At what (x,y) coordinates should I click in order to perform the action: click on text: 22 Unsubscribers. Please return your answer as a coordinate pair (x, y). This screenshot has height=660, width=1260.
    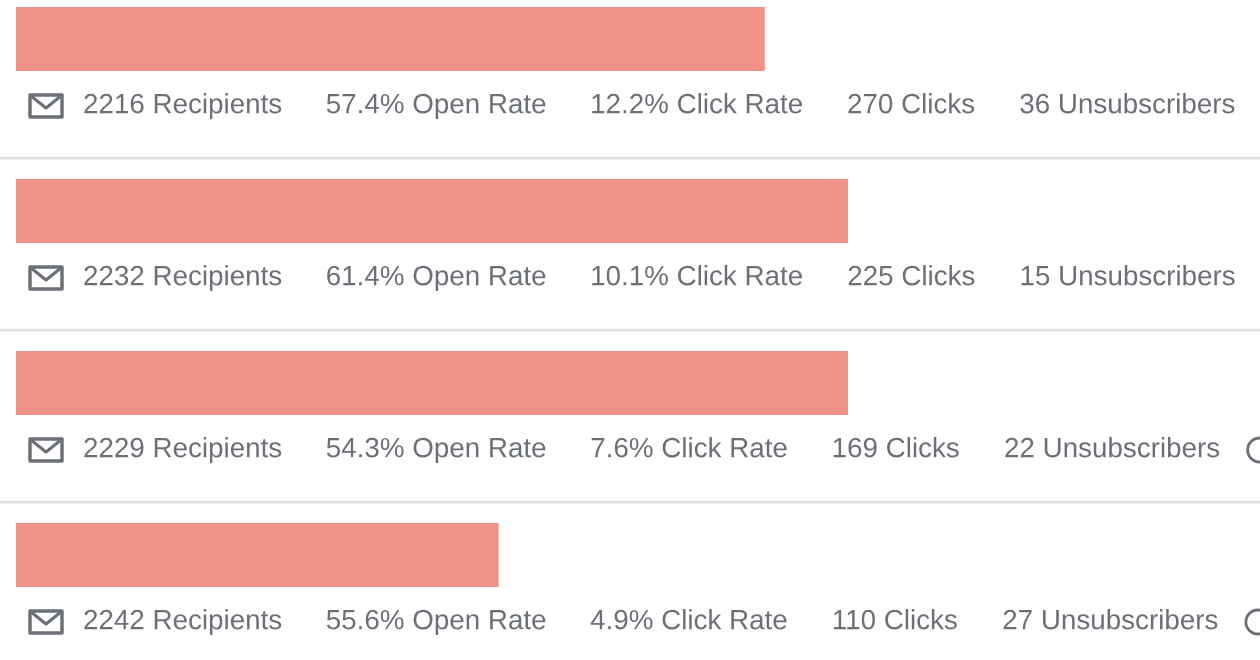
    Looking at the image, I should click on (1112, 447).